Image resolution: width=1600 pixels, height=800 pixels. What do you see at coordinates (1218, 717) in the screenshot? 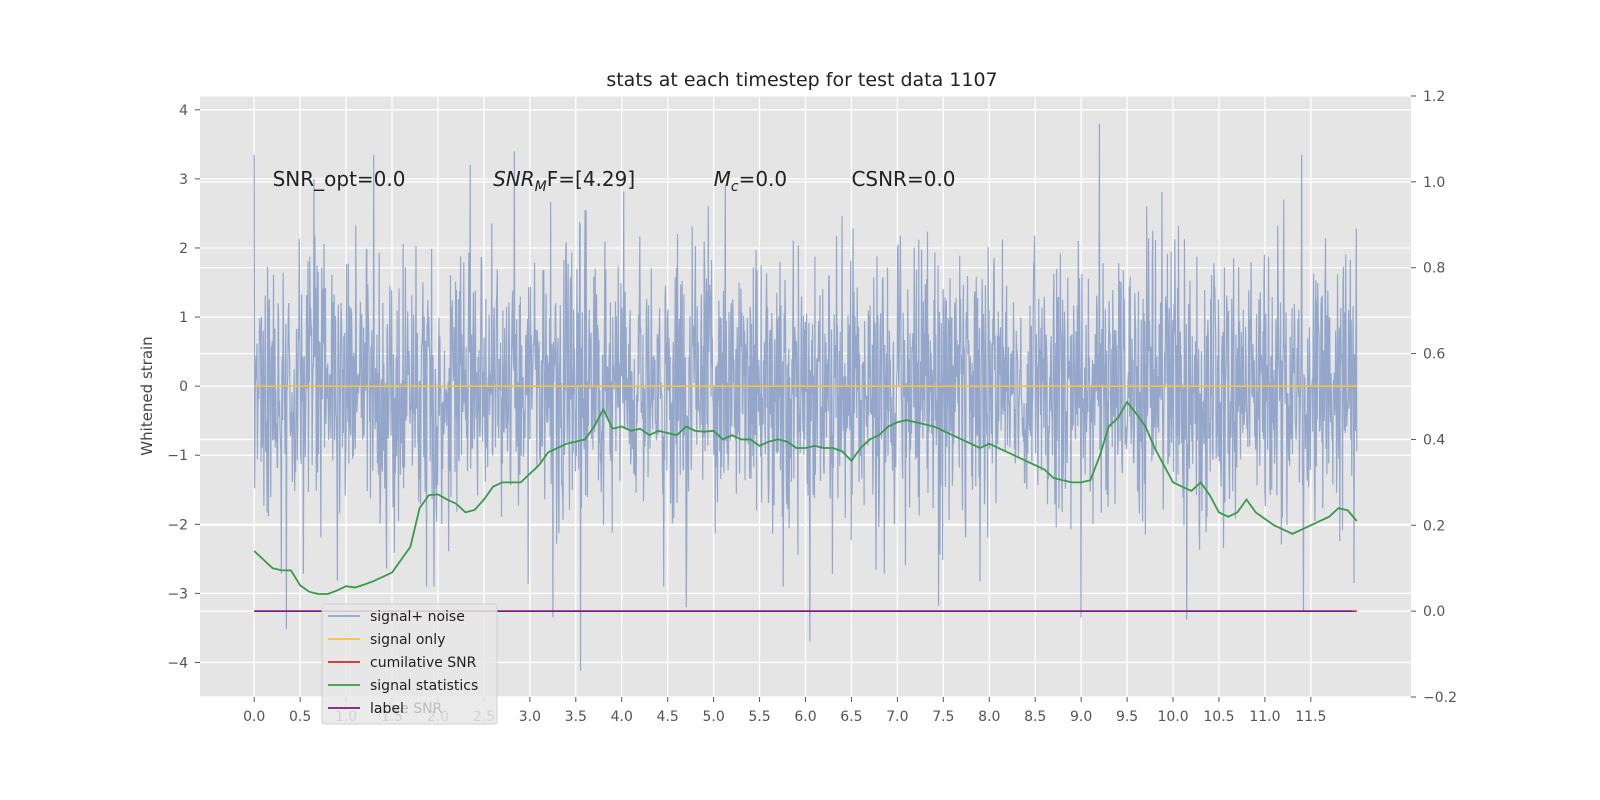
I see `x-tick-label-21: 10.5` at bounding box center [1218, 717].